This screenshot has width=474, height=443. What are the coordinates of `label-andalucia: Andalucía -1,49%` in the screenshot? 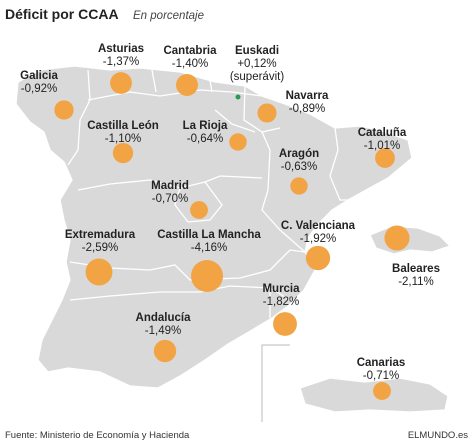 It's located at (163, 325).